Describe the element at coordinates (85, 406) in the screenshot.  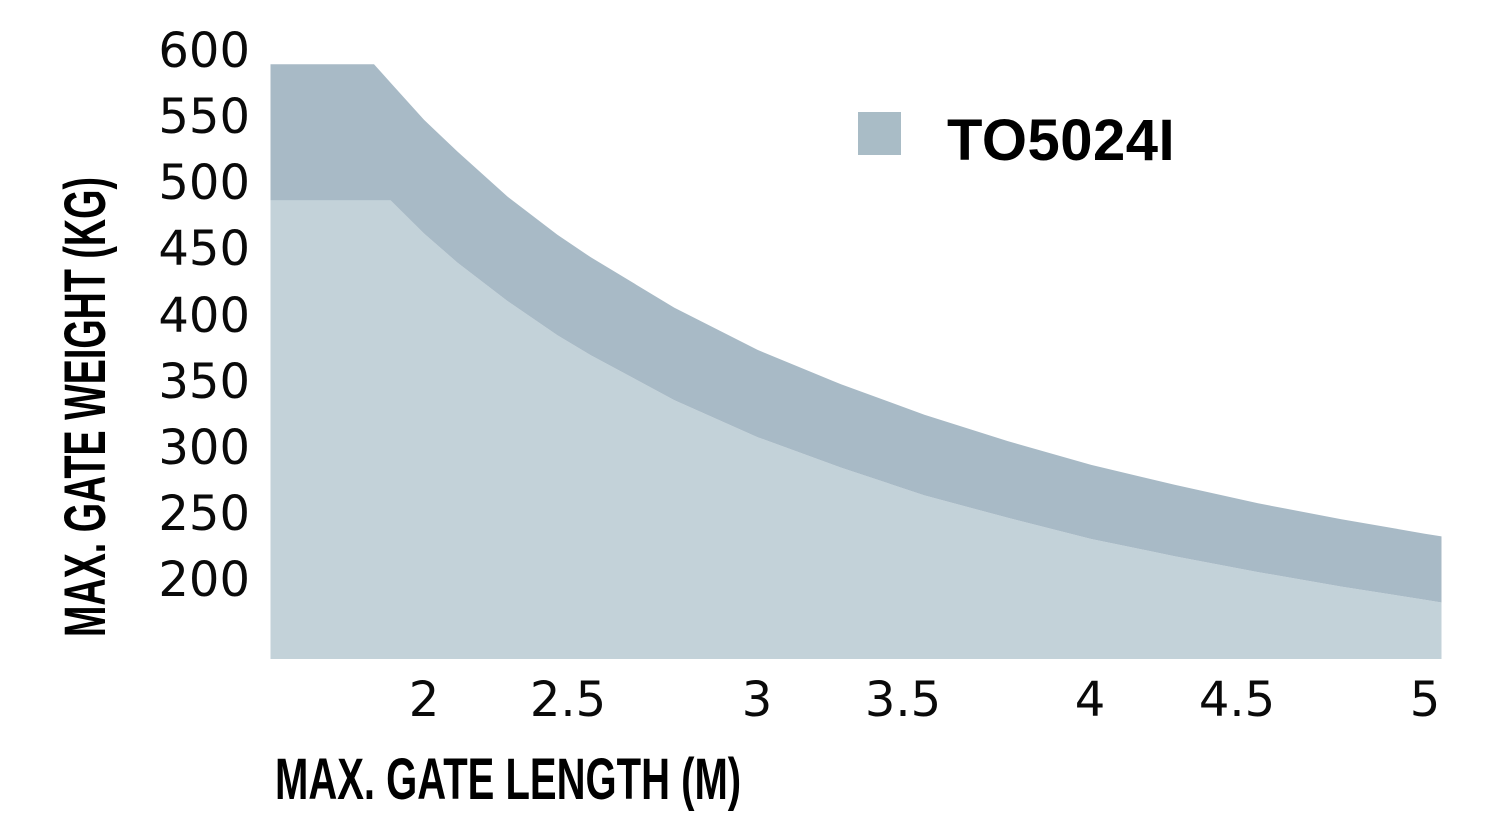
I see `y-axis-title: MAX. GATE WEIGHT (KG)` at that location.